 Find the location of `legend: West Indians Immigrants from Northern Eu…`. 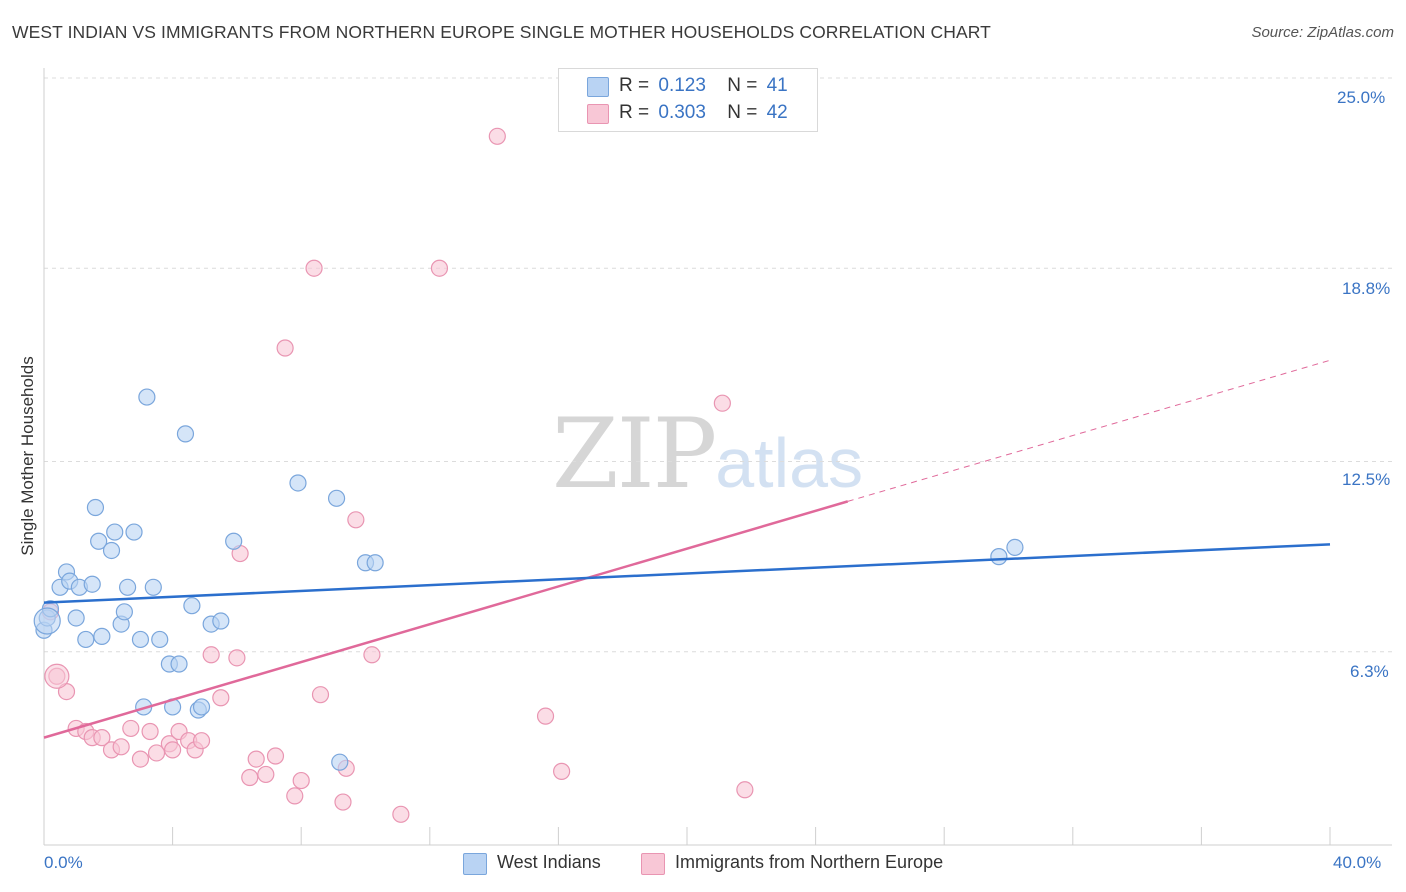

legend: West Indians Immigrants from Northern Eu… is located at coordinates (703, 865).